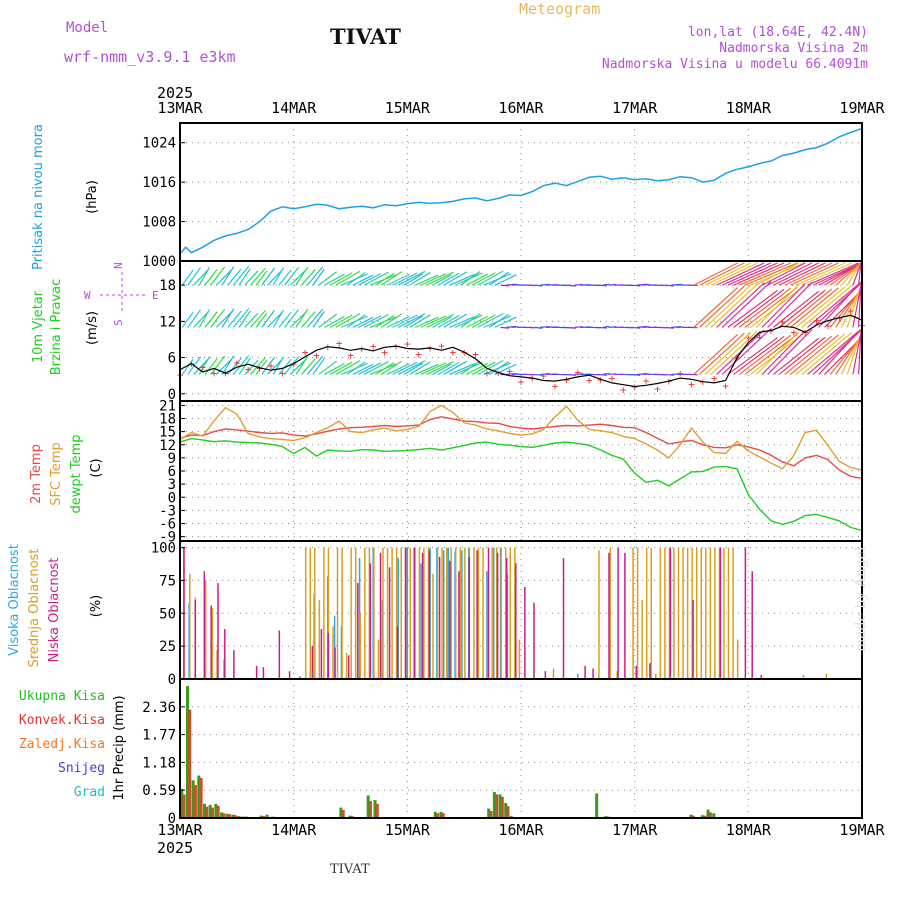  What do you see at coordinates (521, 351) in the screenshot?
I see `series-line-wind-speed` at bounding box center [521, 351].